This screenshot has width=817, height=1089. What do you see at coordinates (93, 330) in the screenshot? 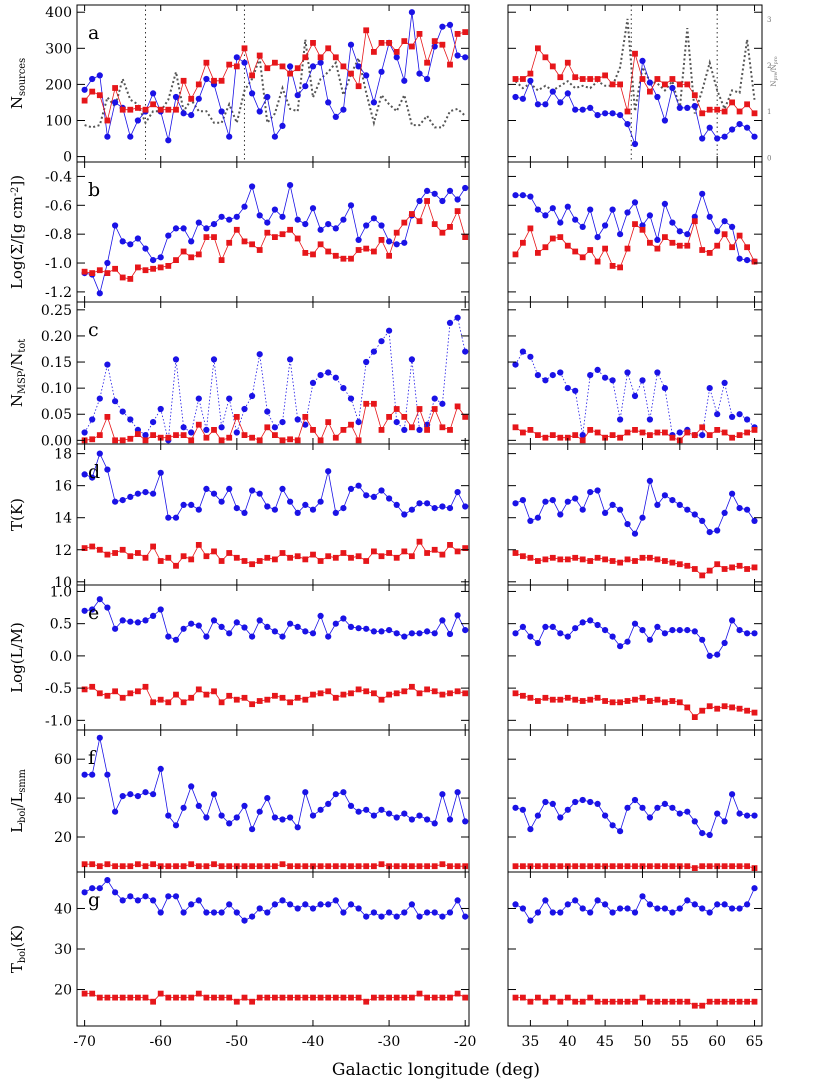
I see `panel-letter-c: c` at bounding box center [93, 330].